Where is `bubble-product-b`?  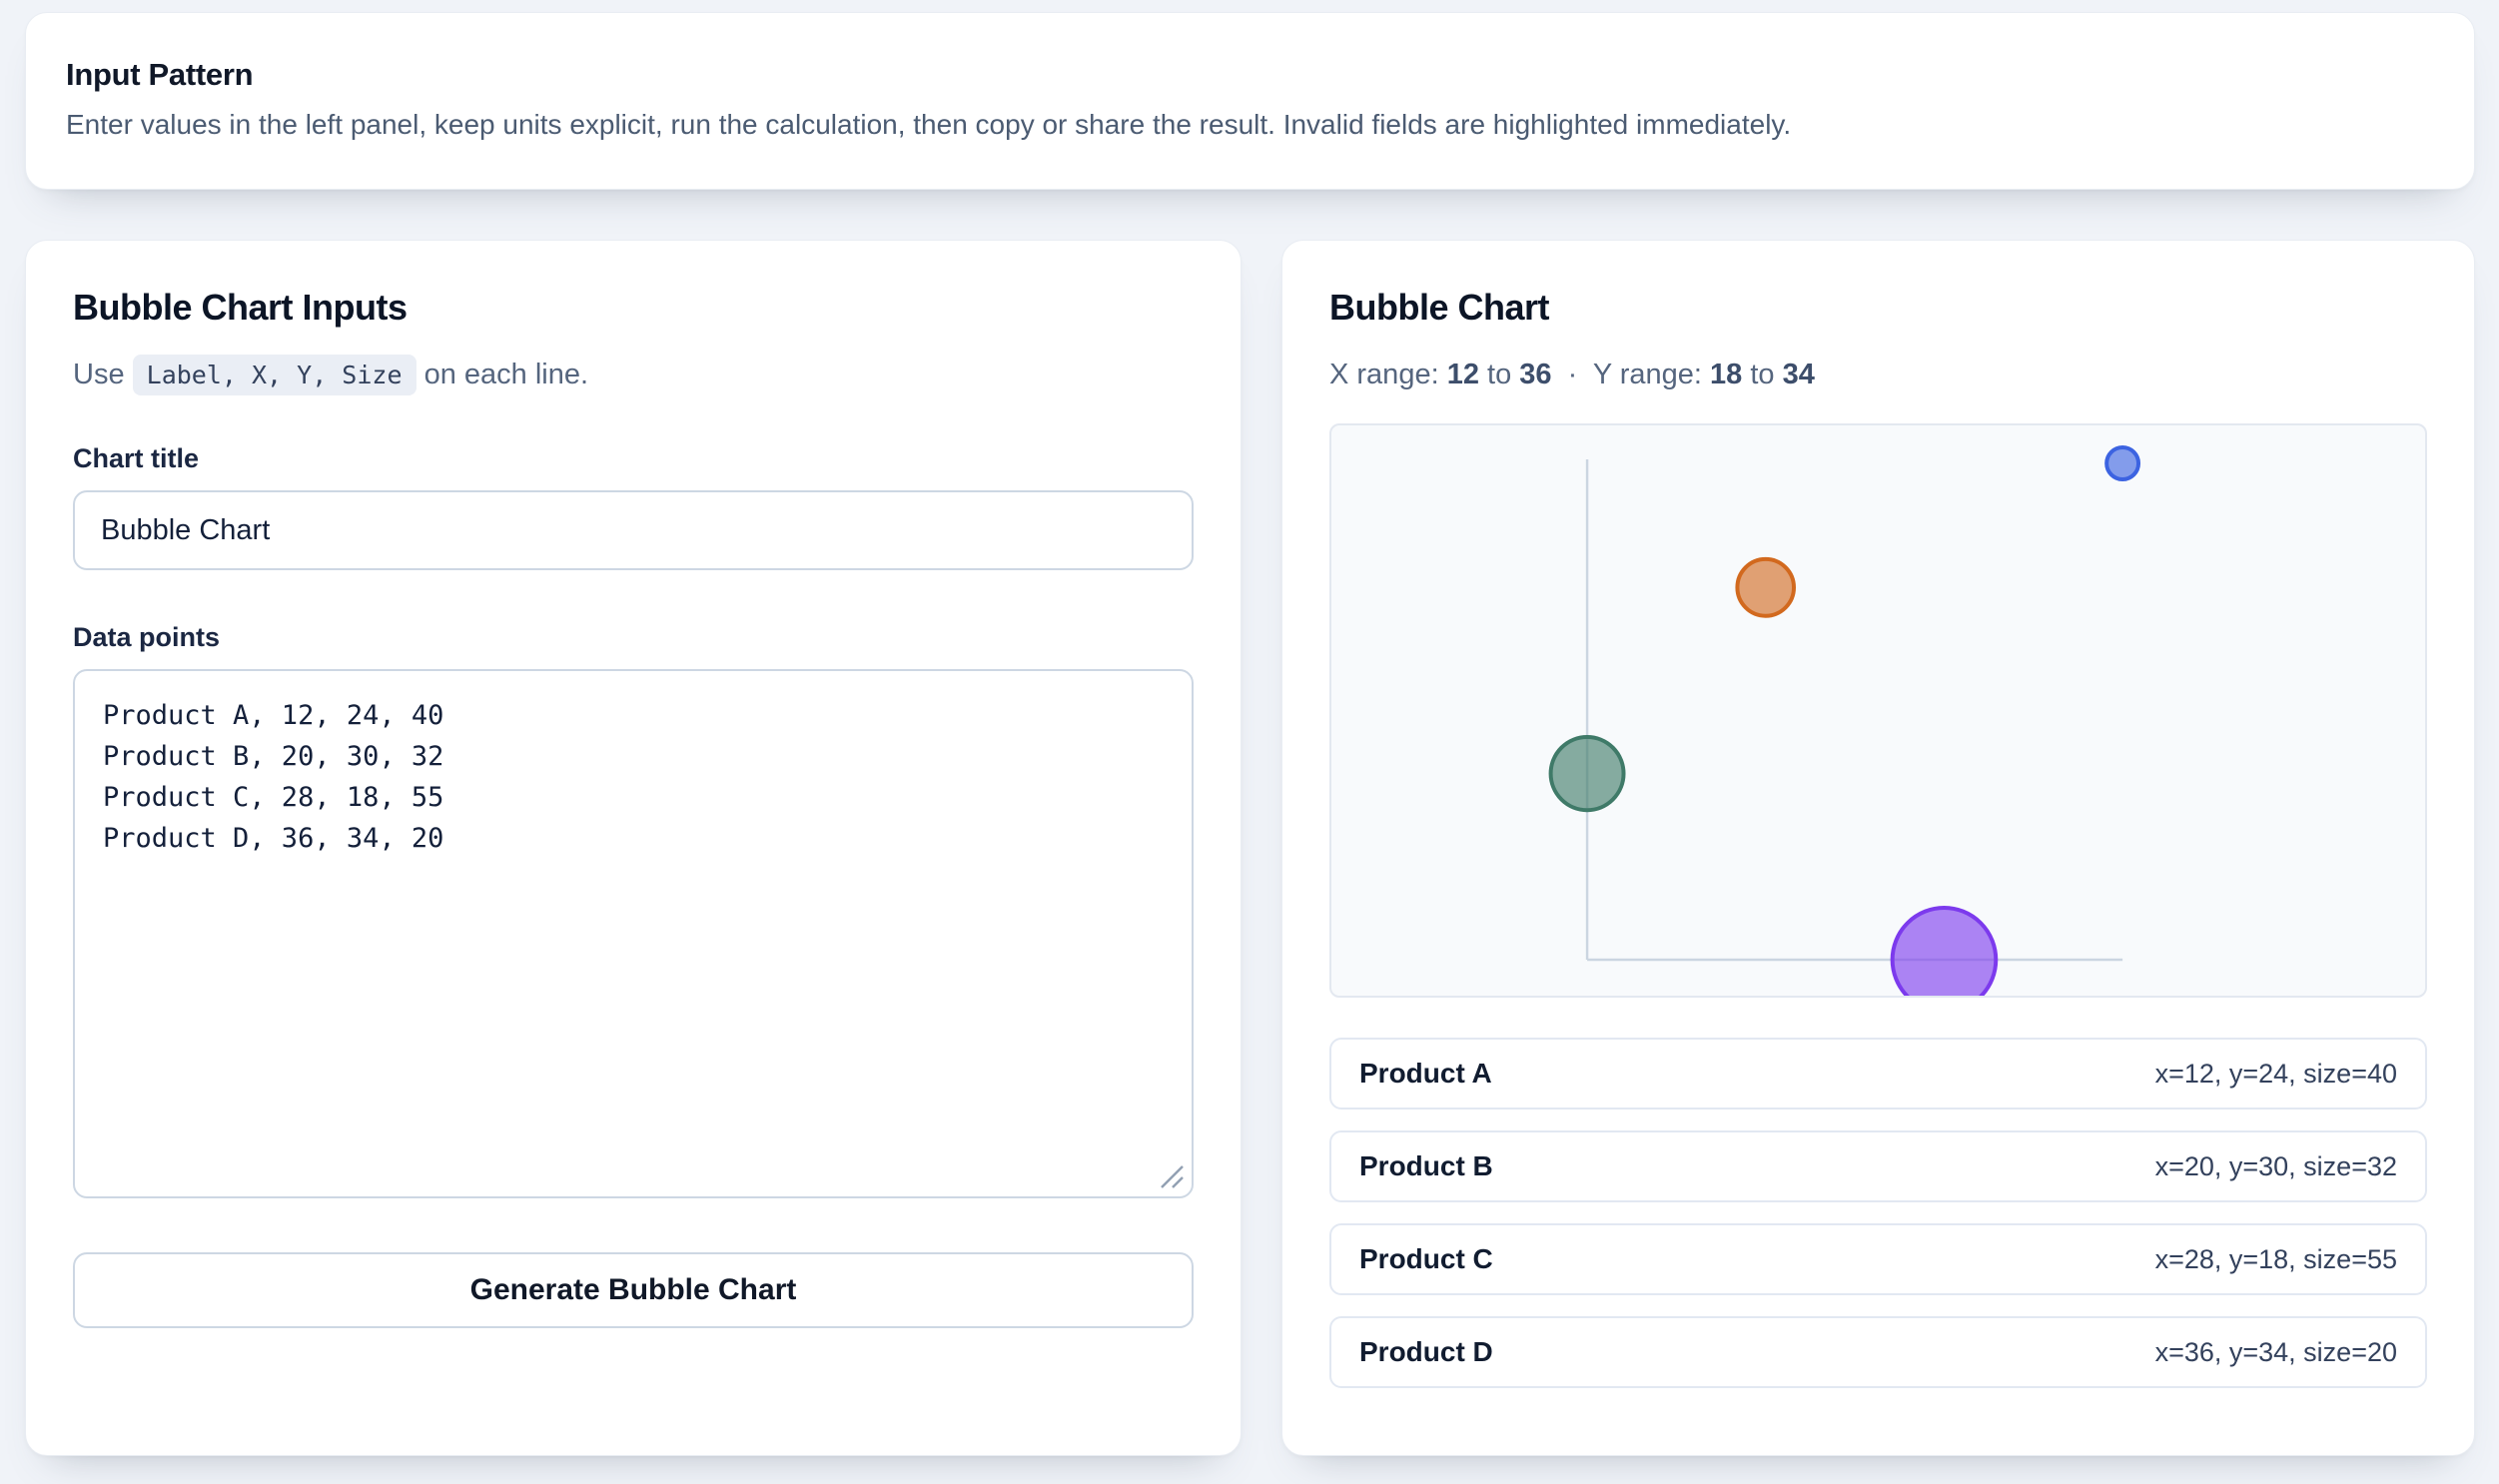
bubble-product-b is located at coordinates (1766, 587).